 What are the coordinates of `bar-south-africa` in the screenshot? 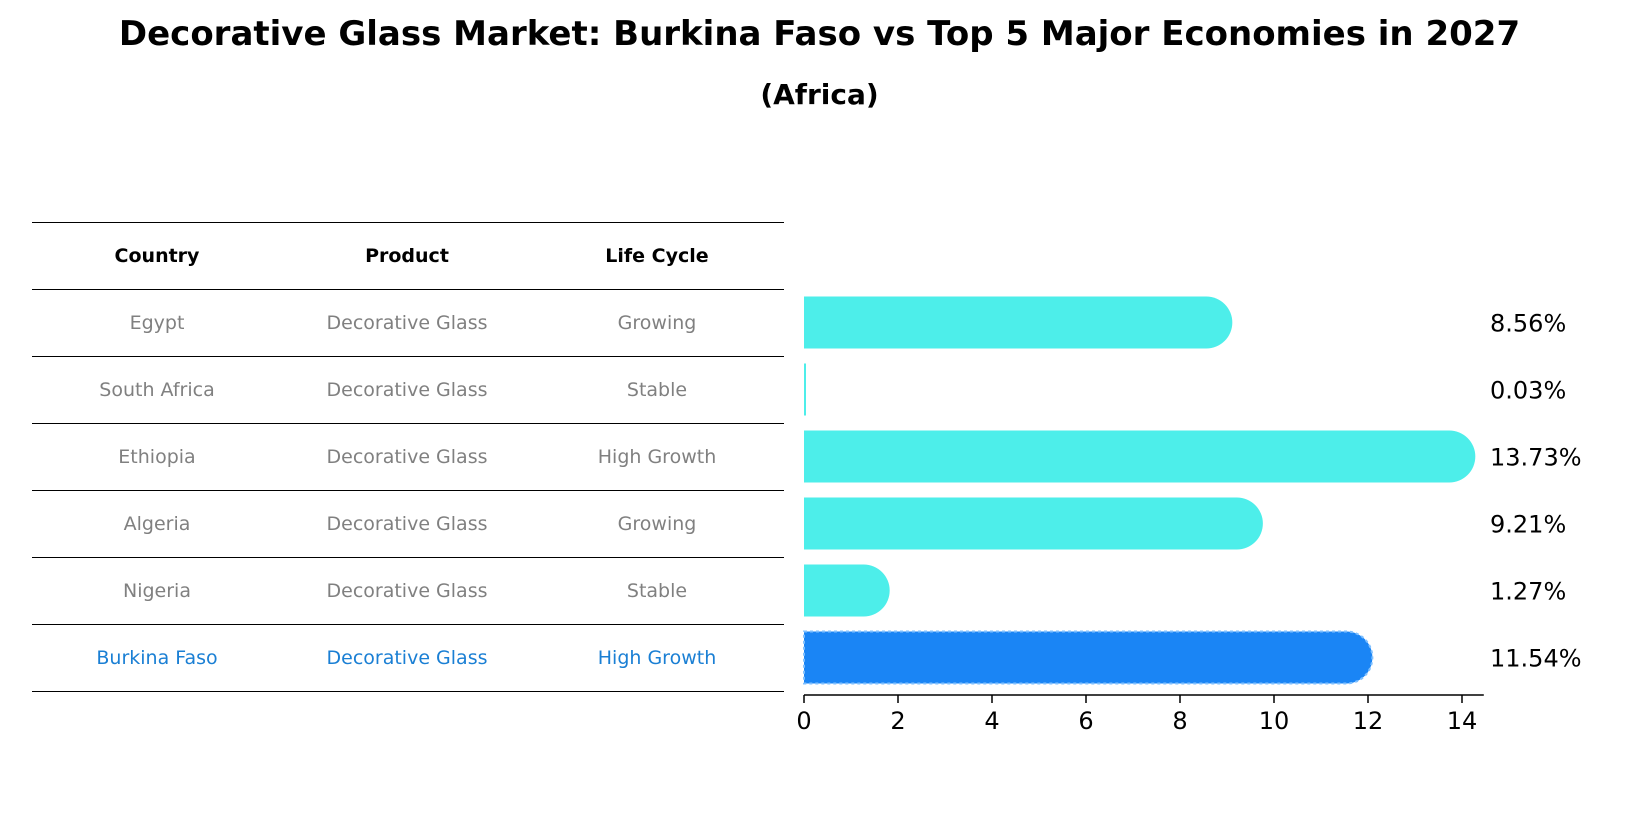 It's located at (805, 389).